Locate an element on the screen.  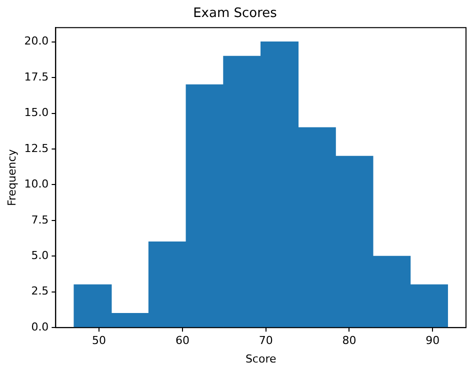
y-tick-label: 17.5 is located at coordinates (36, 77).